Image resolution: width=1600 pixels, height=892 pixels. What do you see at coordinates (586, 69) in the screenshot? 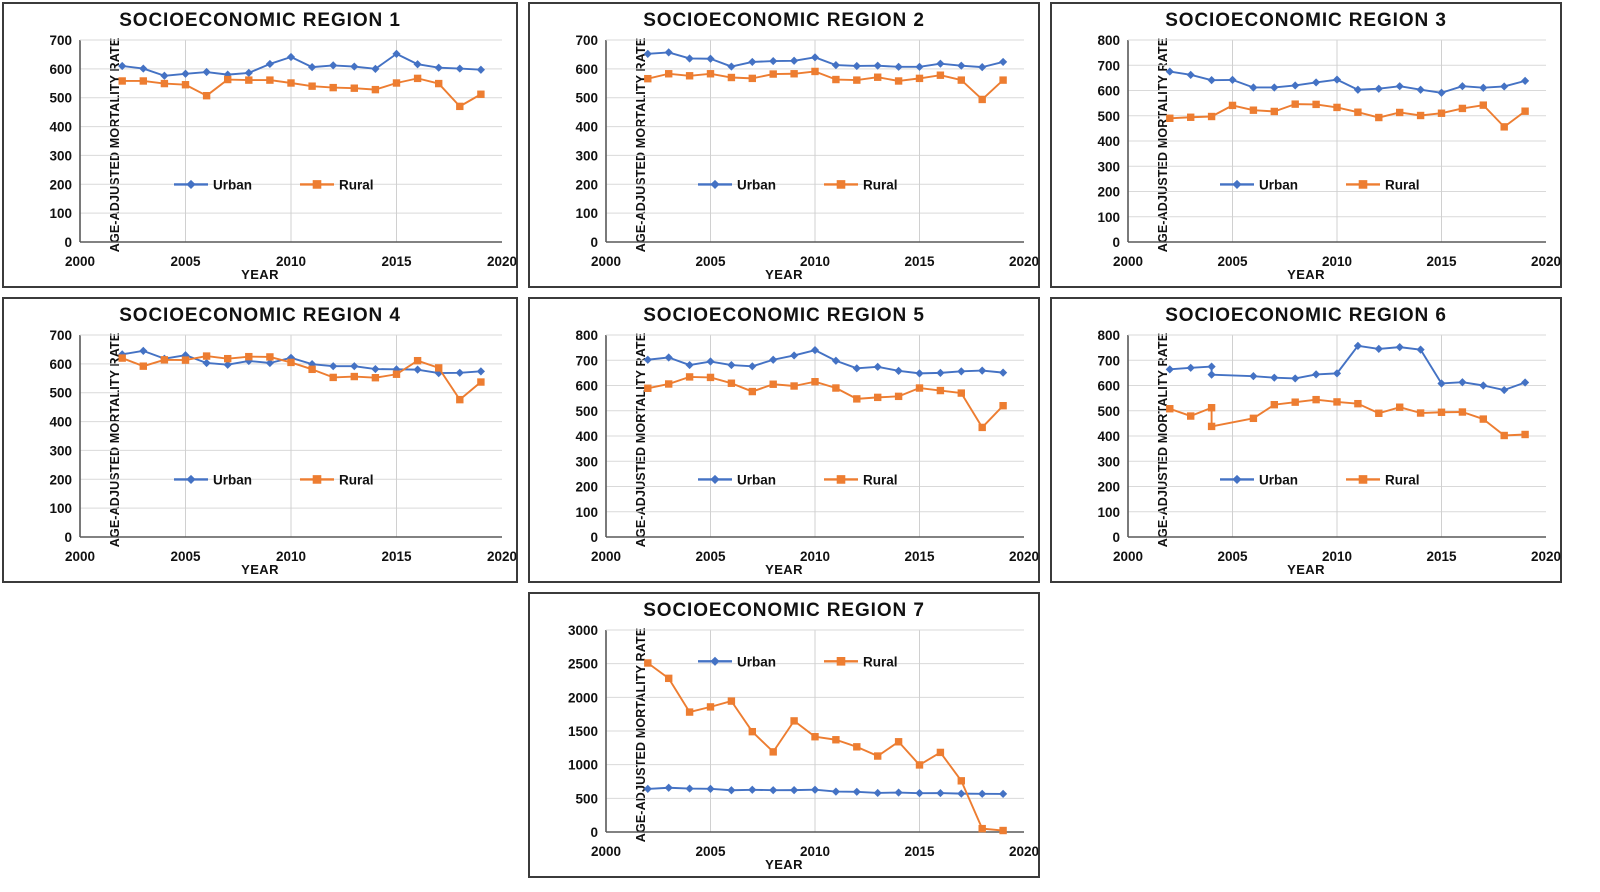
I see `y-tick-label: 600` at bounding box center [586, 69].